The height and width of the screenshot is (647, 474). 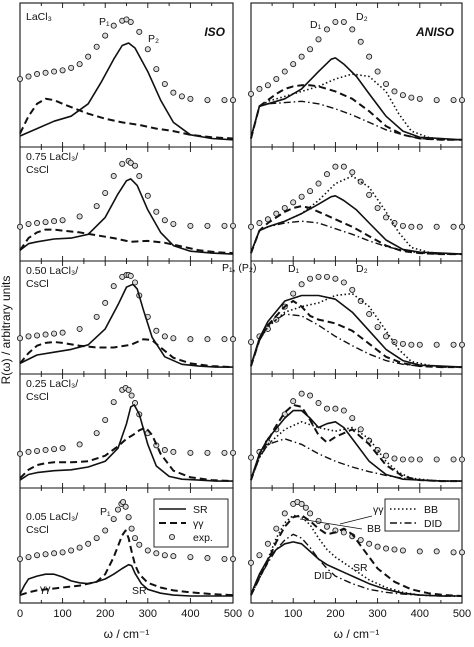 What do you see at coordinates (126, 430) in the screenshot?
I see `panel-iso-4: 0.25 LaCl₃/CsCl` at bounding box center [126, 430].